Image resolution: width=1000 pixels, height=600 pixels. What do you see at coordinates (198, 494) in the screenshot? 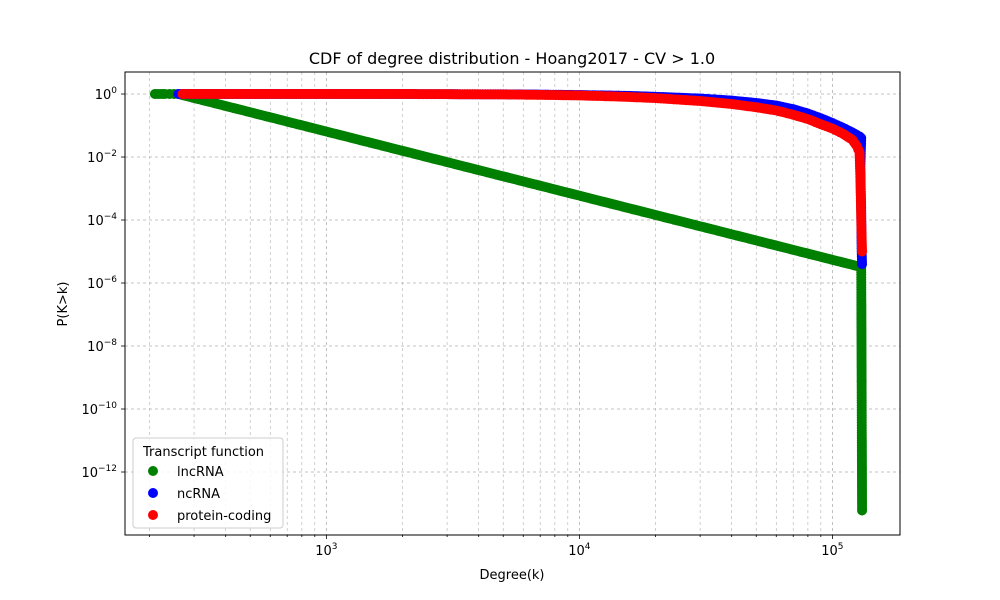
I see `legend-label-ncrna: ncRNA` at bounding box center [198, 494].